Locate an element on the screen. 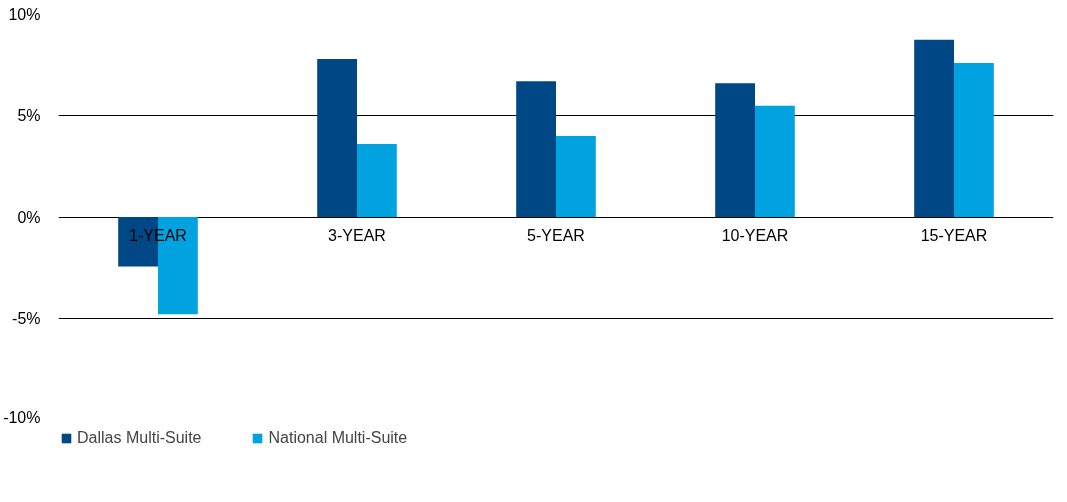  y-tick-label: 0% is located at coordinates (29, 217).